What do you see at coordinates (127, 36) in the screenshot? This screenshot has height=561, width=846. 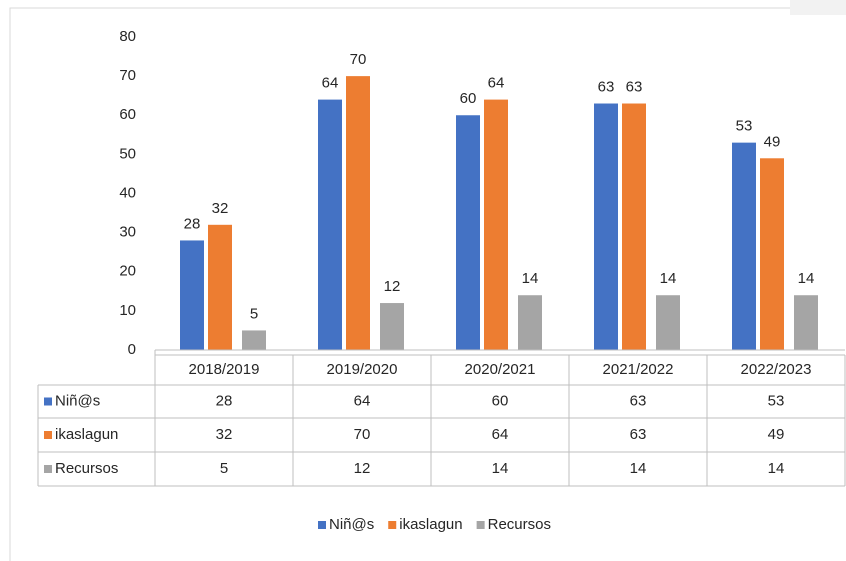 I see `y-tick-label: 80` at bounding box center [127, 36].